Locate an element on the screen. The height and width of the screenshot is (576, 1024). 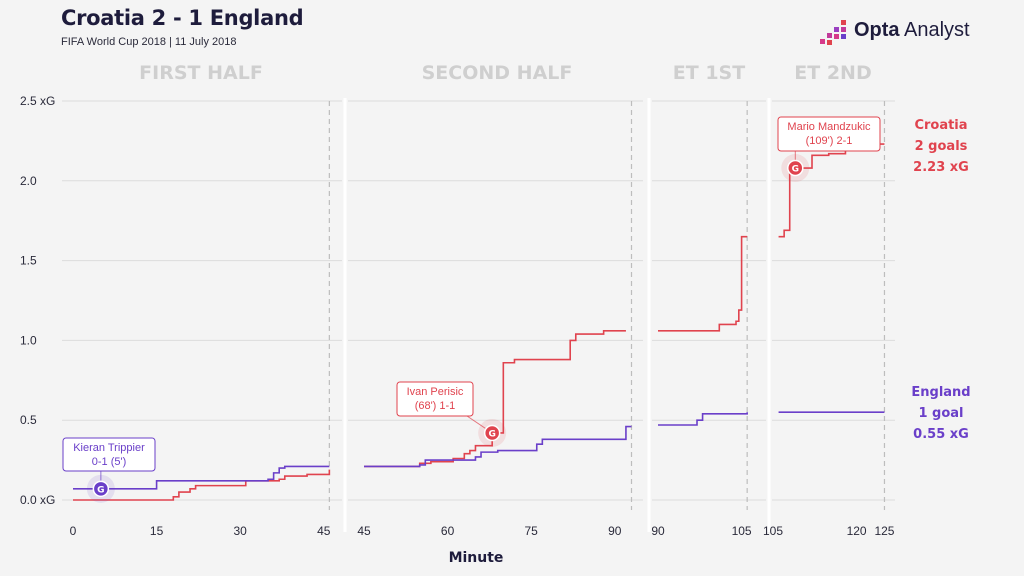
y-tick-label: 1.5 is located at coordinates (28, 261).